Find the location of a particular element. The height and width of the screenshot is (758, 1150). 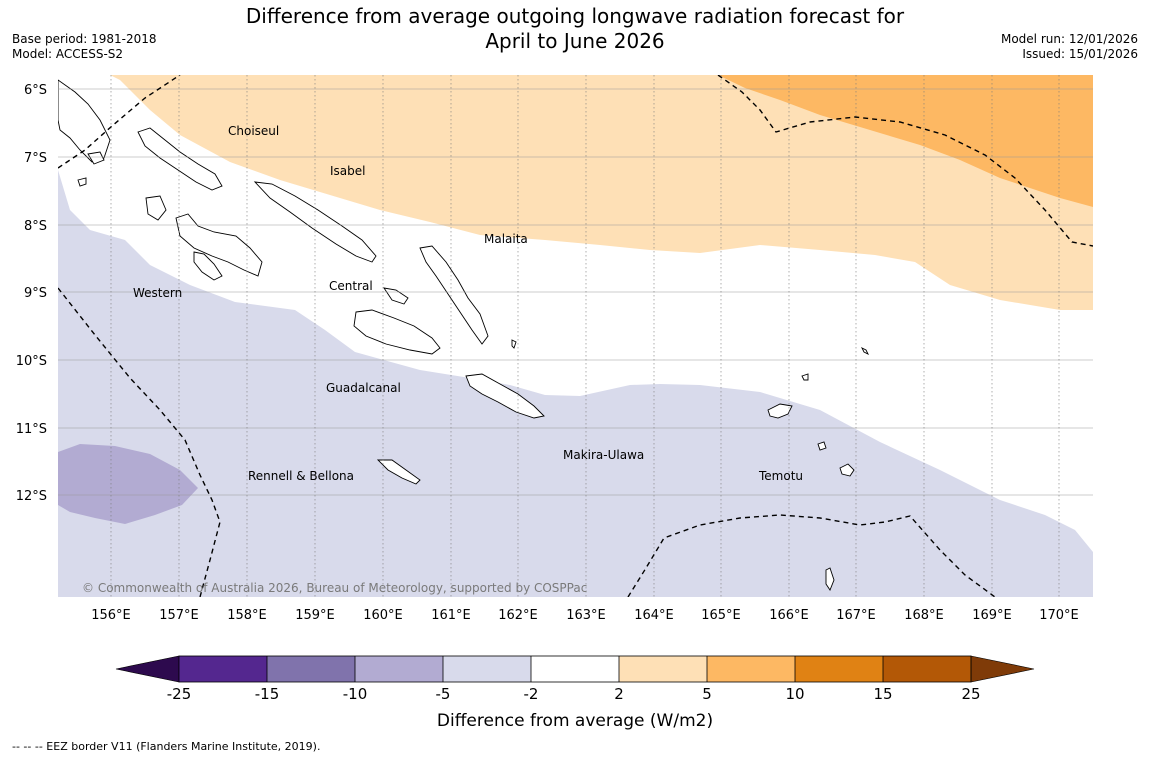

lon-label-169e: 169°E is located at coordinates (992, 615).